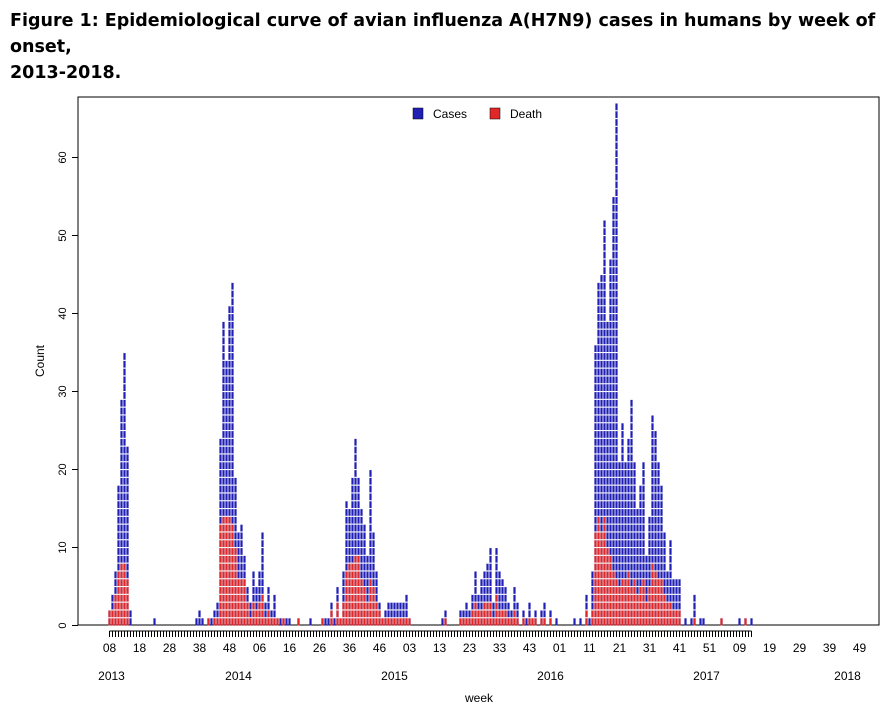 Image resolution: width=896 pixels, height=713 pixels. I want to click on week-tick-label: 19, so click(770, 648).